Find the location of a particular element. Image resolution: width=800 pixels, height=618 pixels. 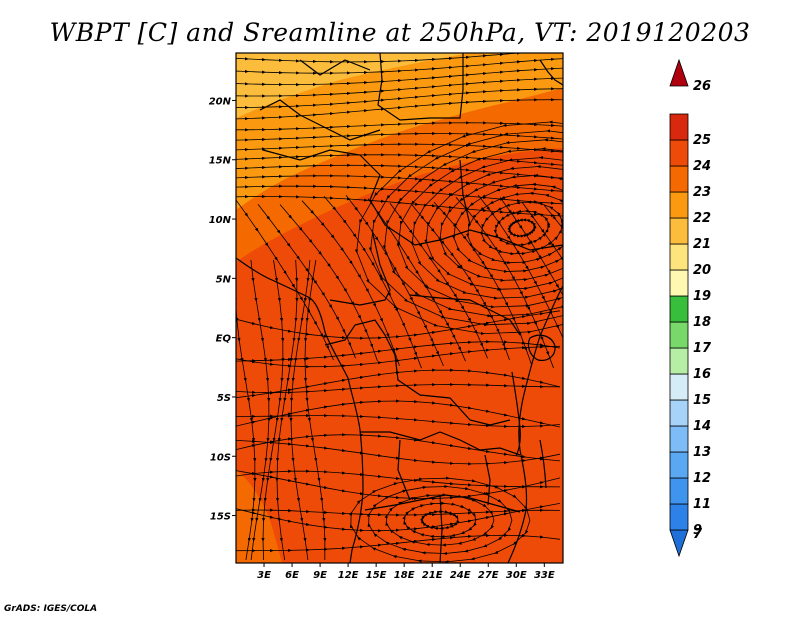

lon-tick-label: 6E is located at coordinates (292, 575).